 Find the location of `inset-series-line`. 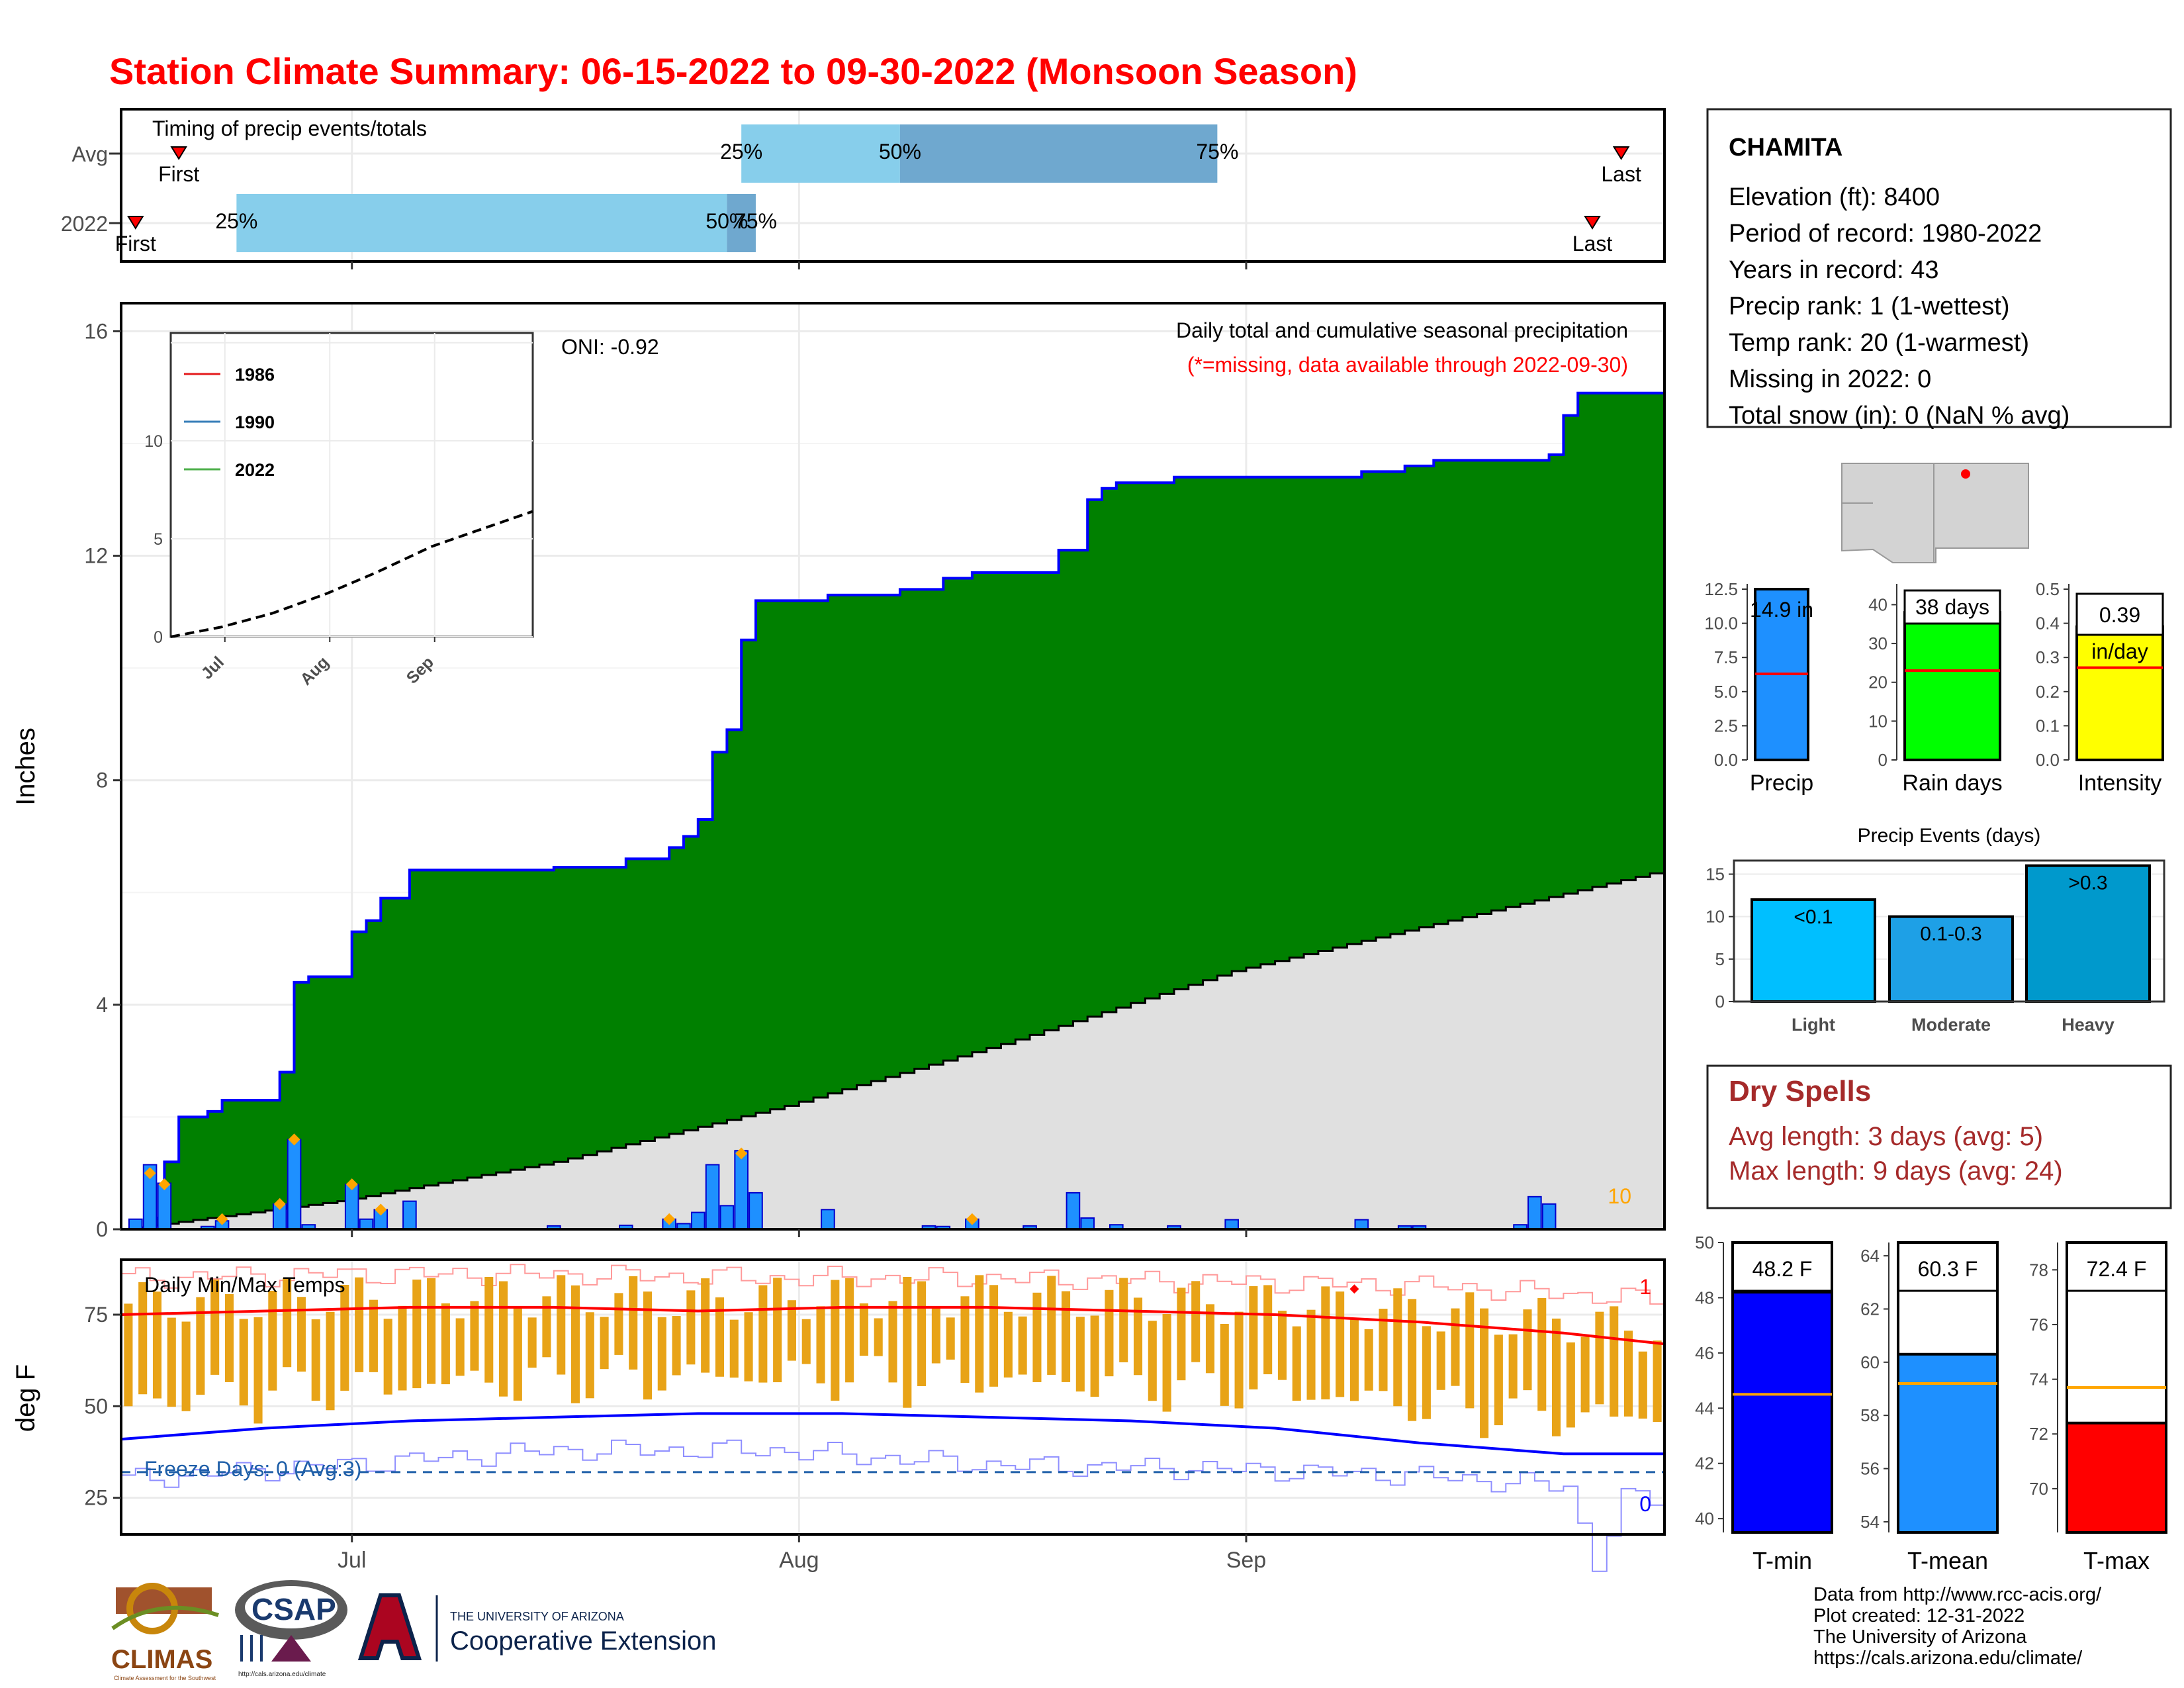

inset-series-line is located at coordinates (351, 574).